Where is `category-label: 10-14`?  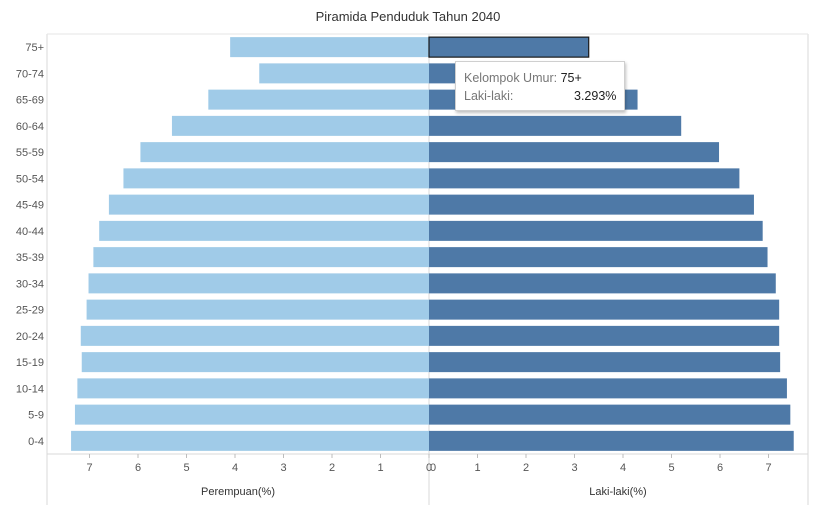
category-label: 10-14 is located at coordinates (30, 389).